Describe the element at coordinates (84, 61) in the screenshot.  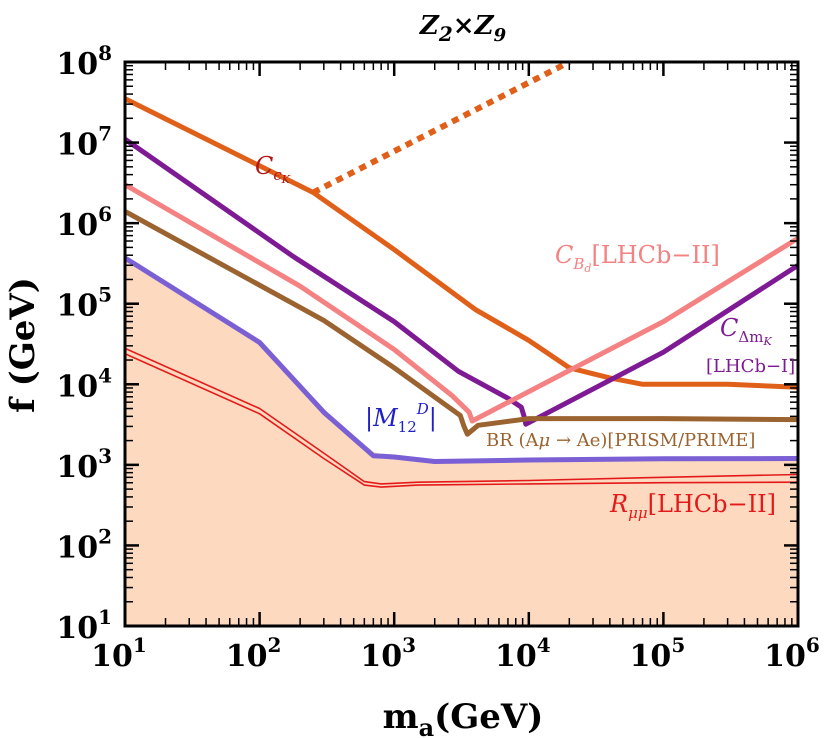
I see `y-tick-label: 108` at that location.